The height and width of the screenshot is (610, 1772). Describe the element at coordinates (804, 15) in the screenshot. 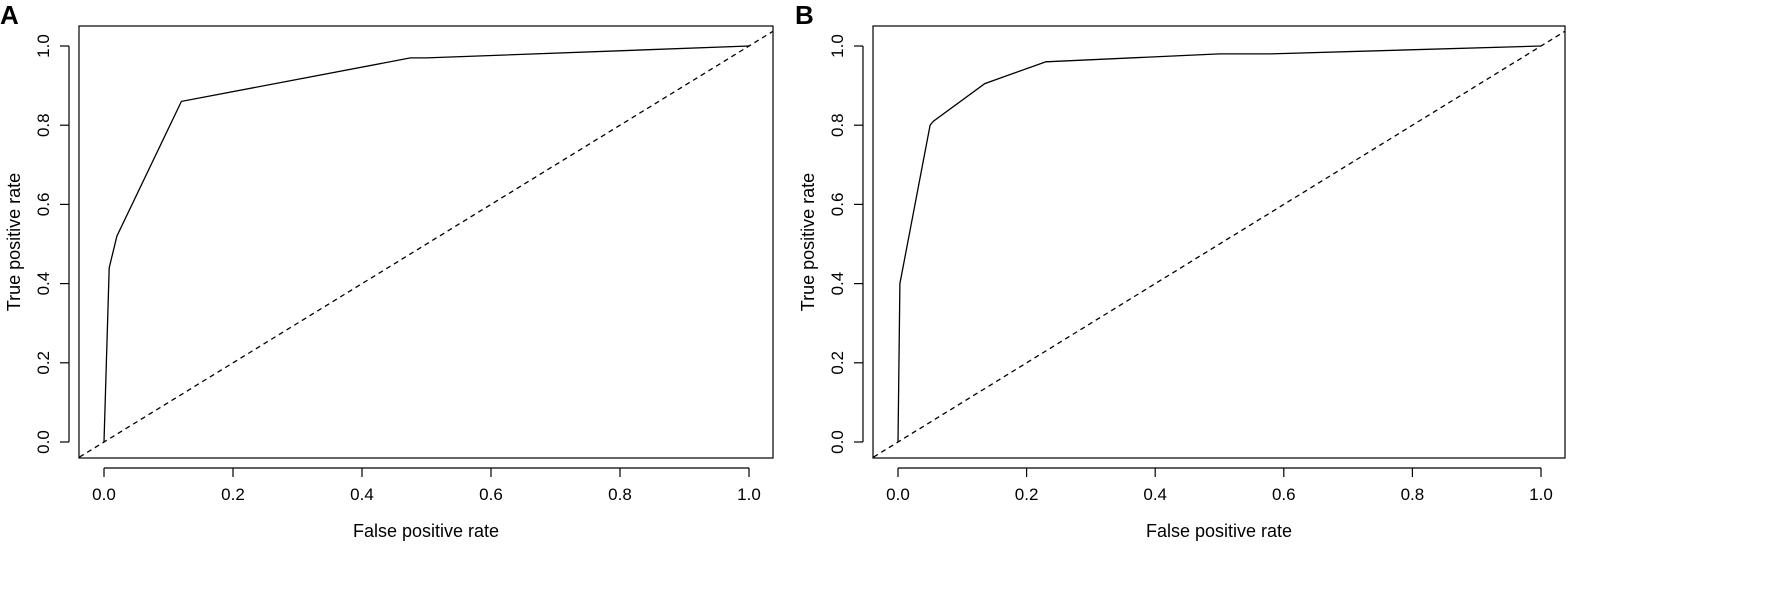

I see `panel-label: B` at that location.